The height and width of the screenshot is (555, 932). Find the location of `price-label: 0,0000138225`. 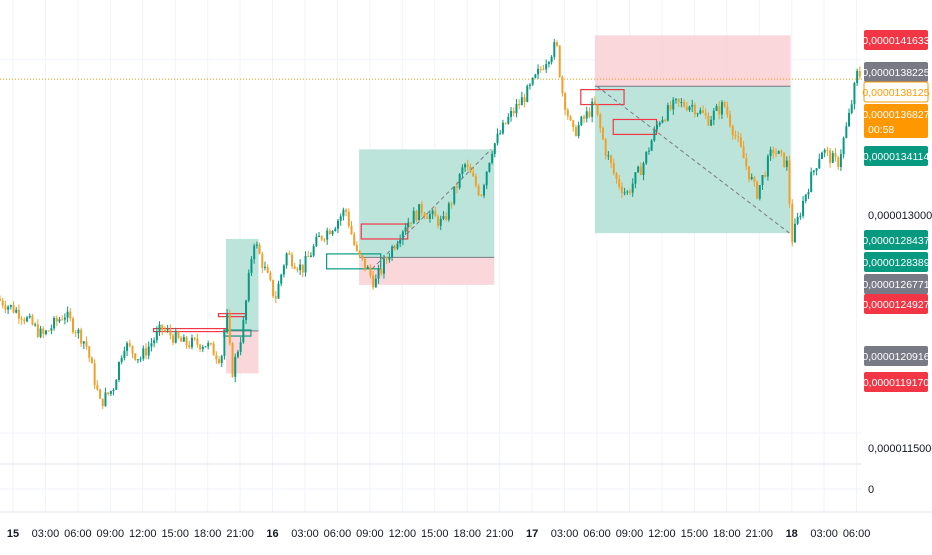

price-label: 0,0000138225 is located at coordinates (895, 73).